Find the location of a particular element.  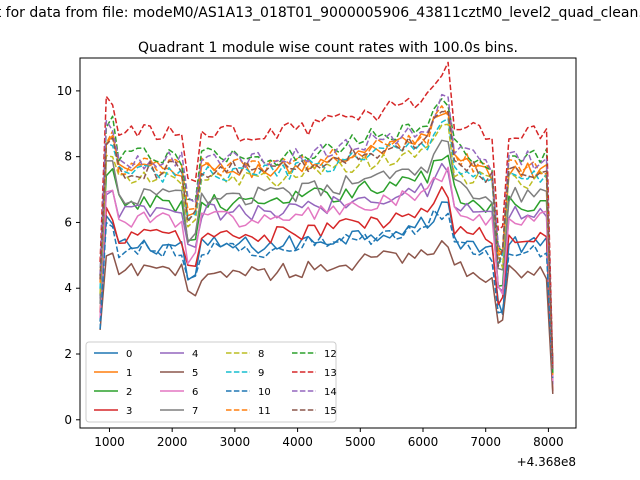

y-tick-label: 4 is located at coordinates (68, 288).